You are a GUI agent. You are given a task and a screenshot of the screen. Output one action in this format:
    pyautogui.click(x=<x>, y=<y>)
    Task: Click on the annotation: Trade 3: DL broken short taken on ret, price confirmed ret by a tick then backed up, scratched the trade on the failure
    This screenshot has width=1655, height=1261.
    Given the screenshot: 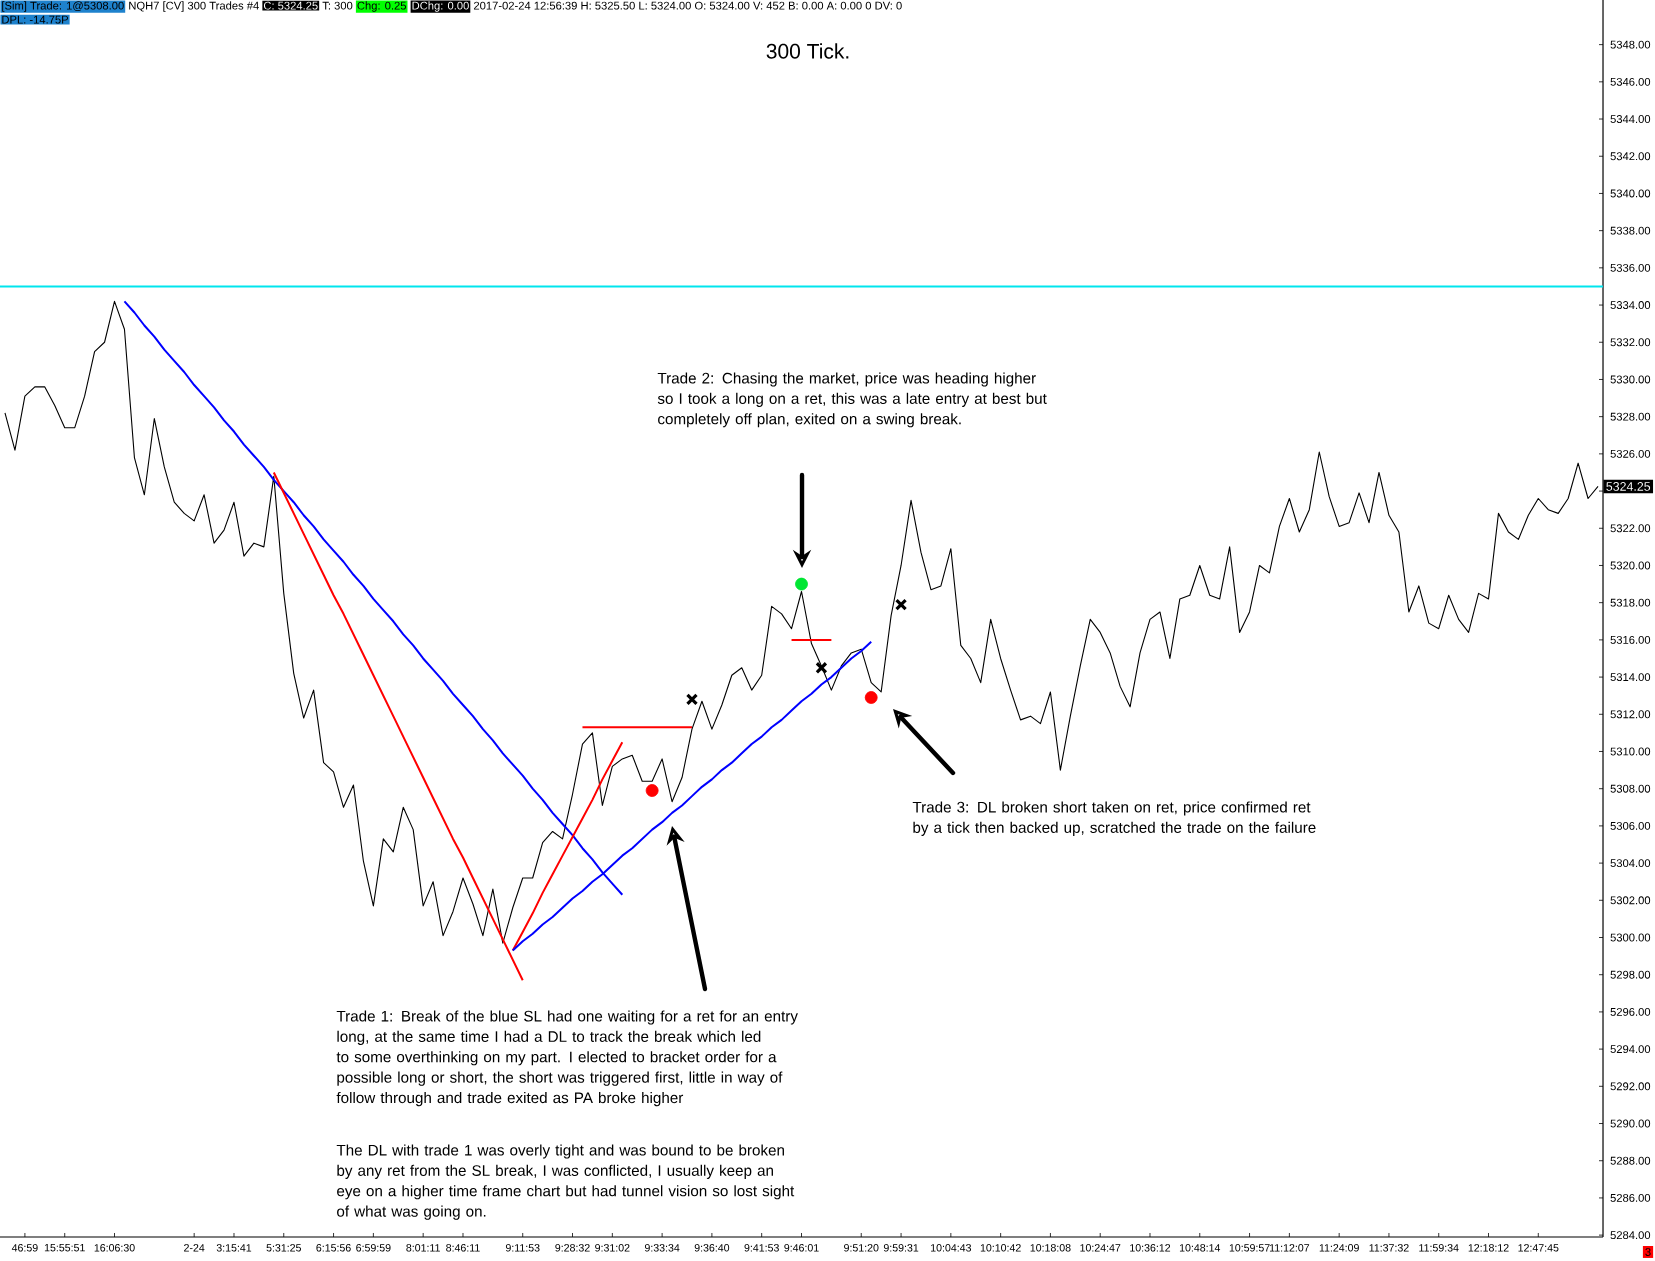 What is the action you would take?
    pyautogui.click(x=1114, y=818)
    